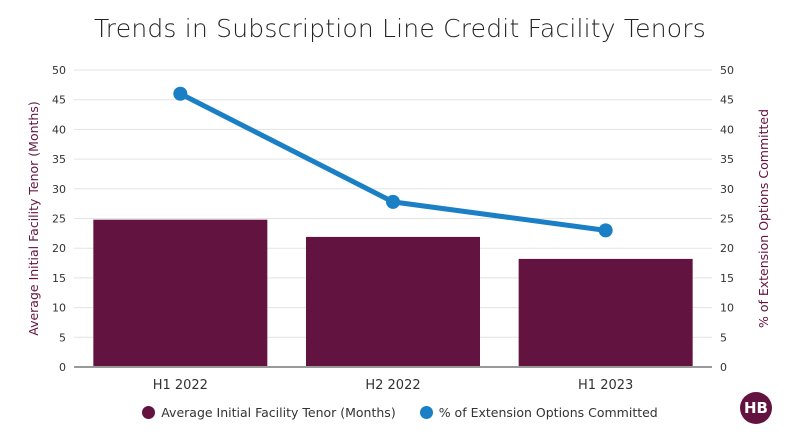 This screenshot has height=444, width=800. What do you see at coordinates (727, 308) in the screenshot?
I see `y-right-tick-label: 10` at bounding box center [727, 308].